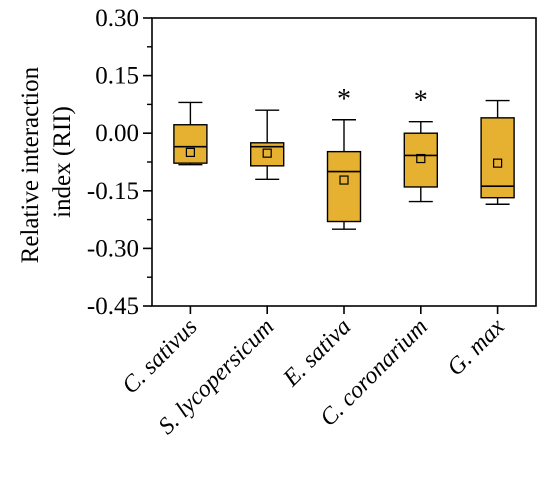 The image size is (550, 477). I want to click on x-category-label: E. sativa, so click(317, 353).